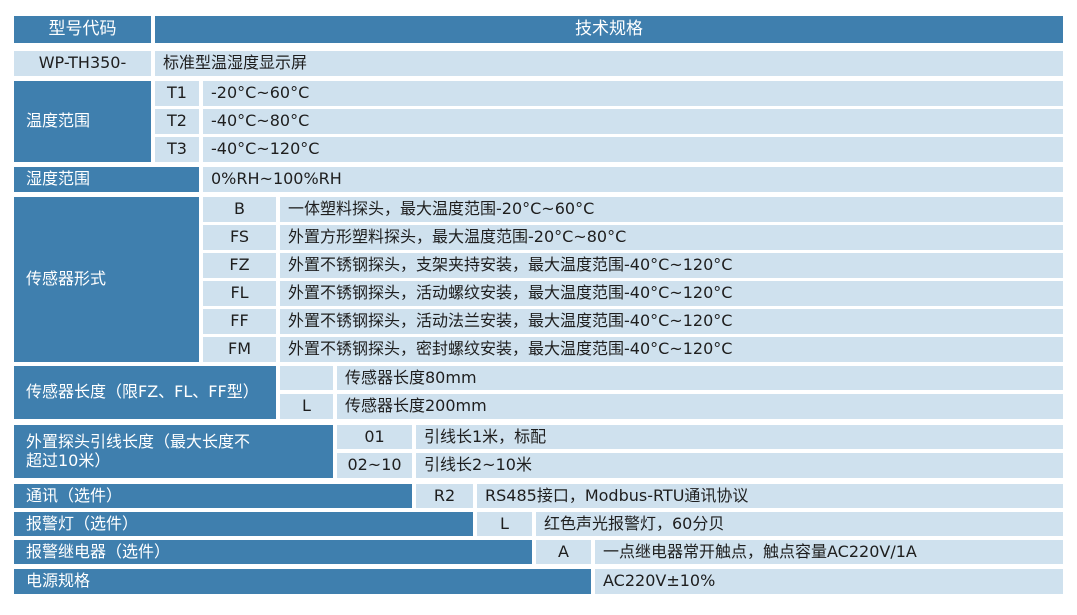  What do you see at coordinates (739, 465) in the screenshot?
I see `cable-desc-02-10: 引线长2~10米` at bounding box center [739, 465].